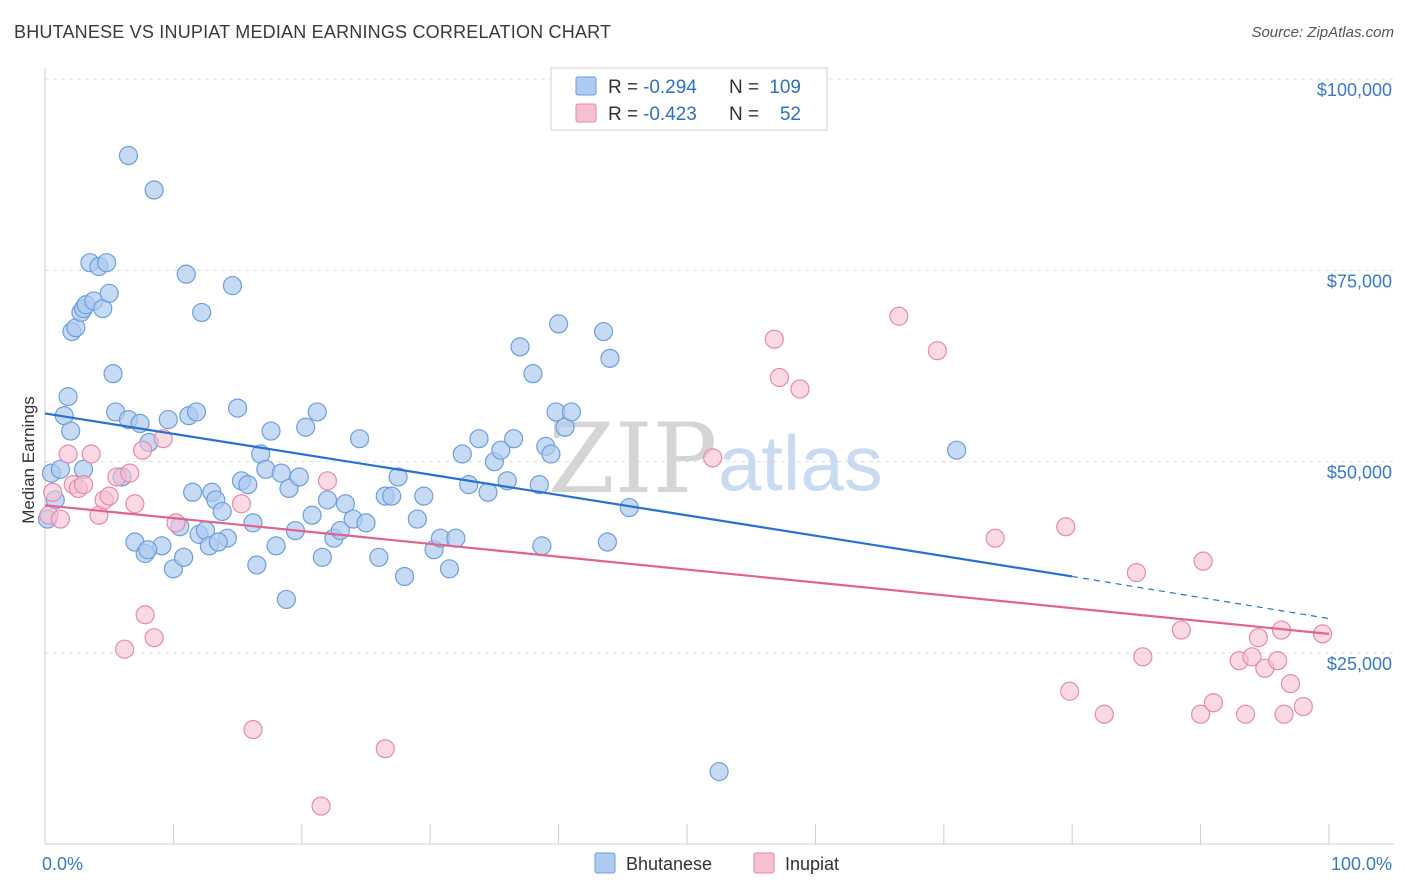 The height and width of the screenshot is (892, 1406). Describe the element at coordinates (670, 87) in the screenshot. I see `legend-r-value-1: -0.294` at that location.